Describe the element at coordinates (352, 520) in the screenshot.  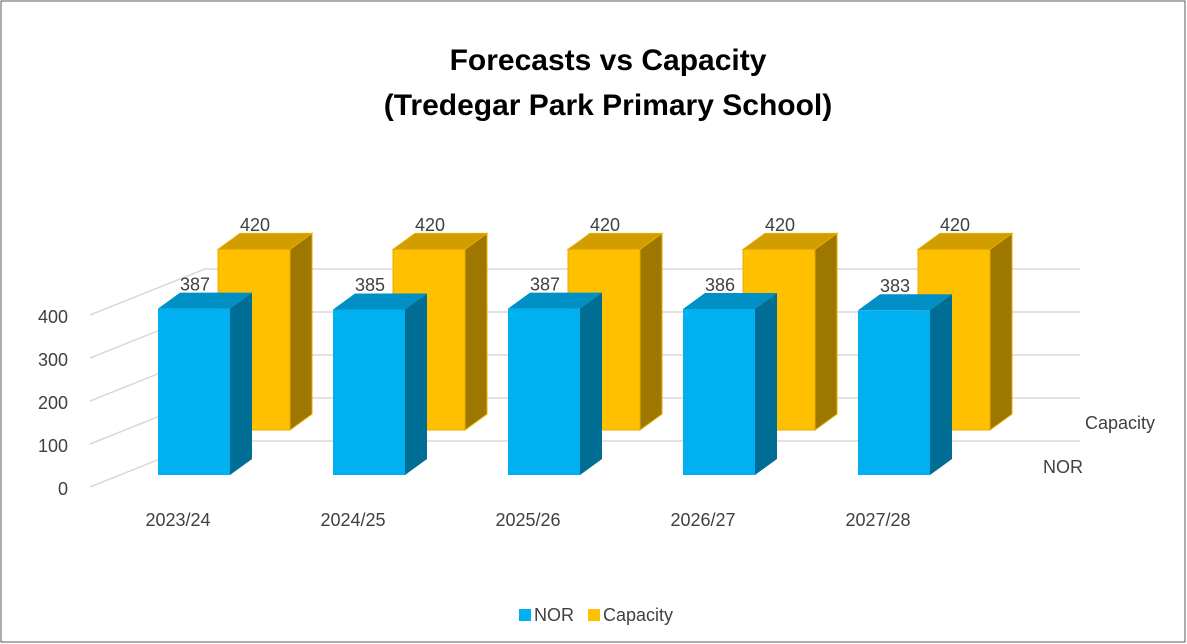
I see `x-tick-label: 2024/25` at that location.